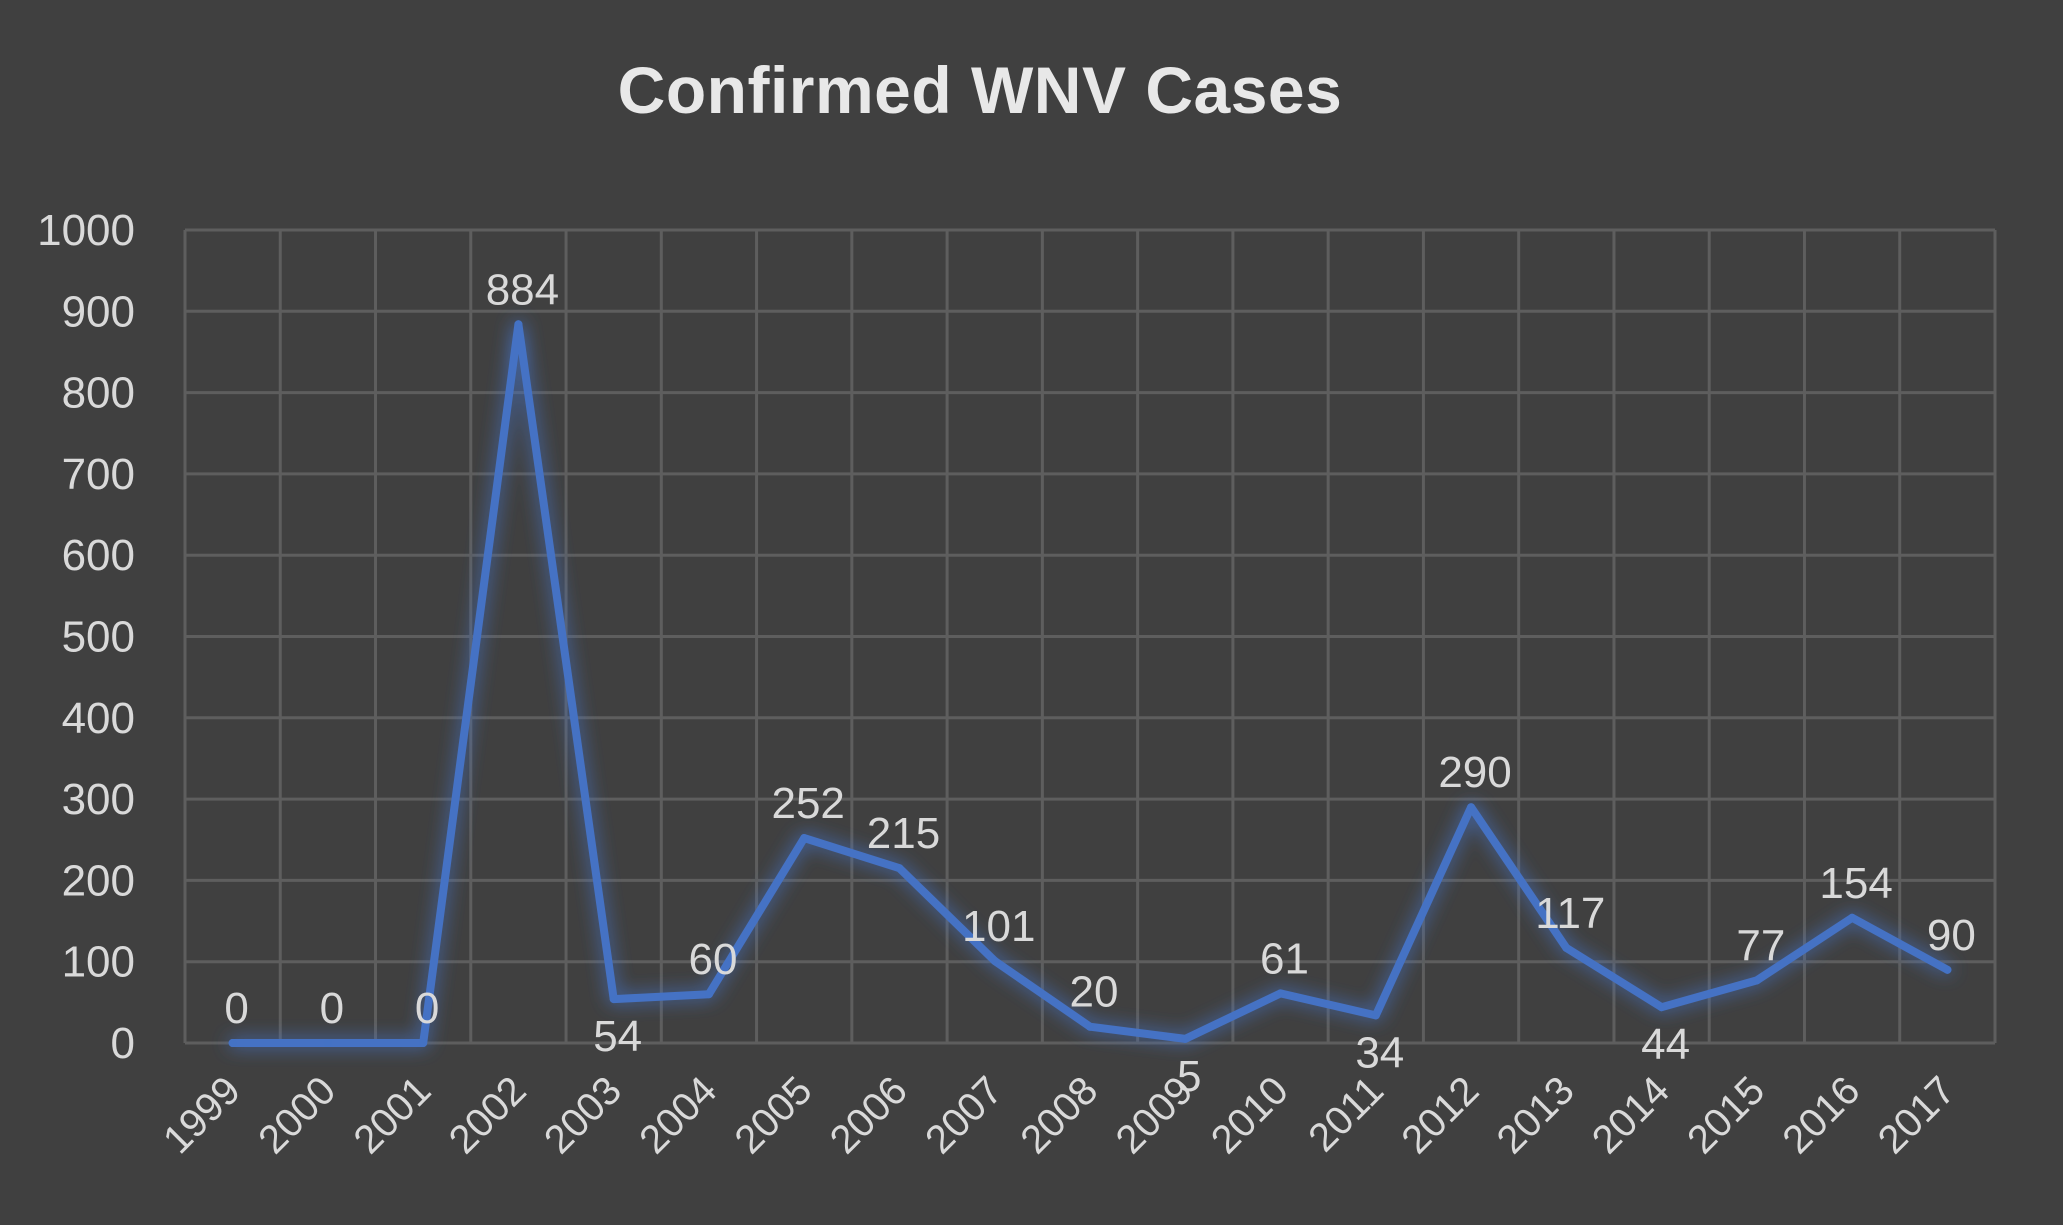 The width and height of the screenshot is (2063, 1225). Describe the element at coordinates (98, 311) in the screenshot. I see `y-tick-label: 900` at that location.